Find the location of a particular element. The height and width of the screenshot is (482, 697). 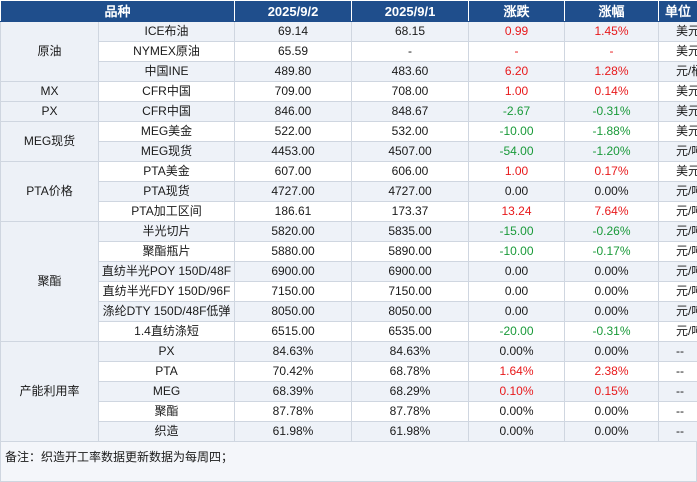

value-date-2-cell: 6535.00 is located at coordinates (410, 331).